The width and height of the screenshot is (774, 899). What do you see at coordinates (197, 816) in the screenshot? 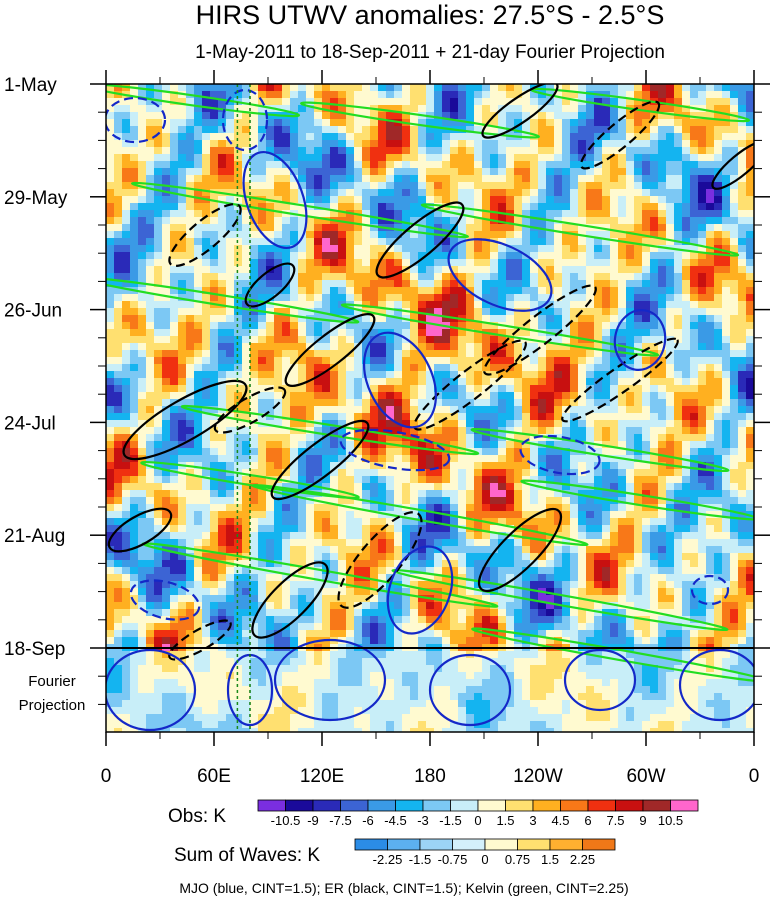
I see `obs-colorbar-title: Obs: K` at bounding box center [197, 816].